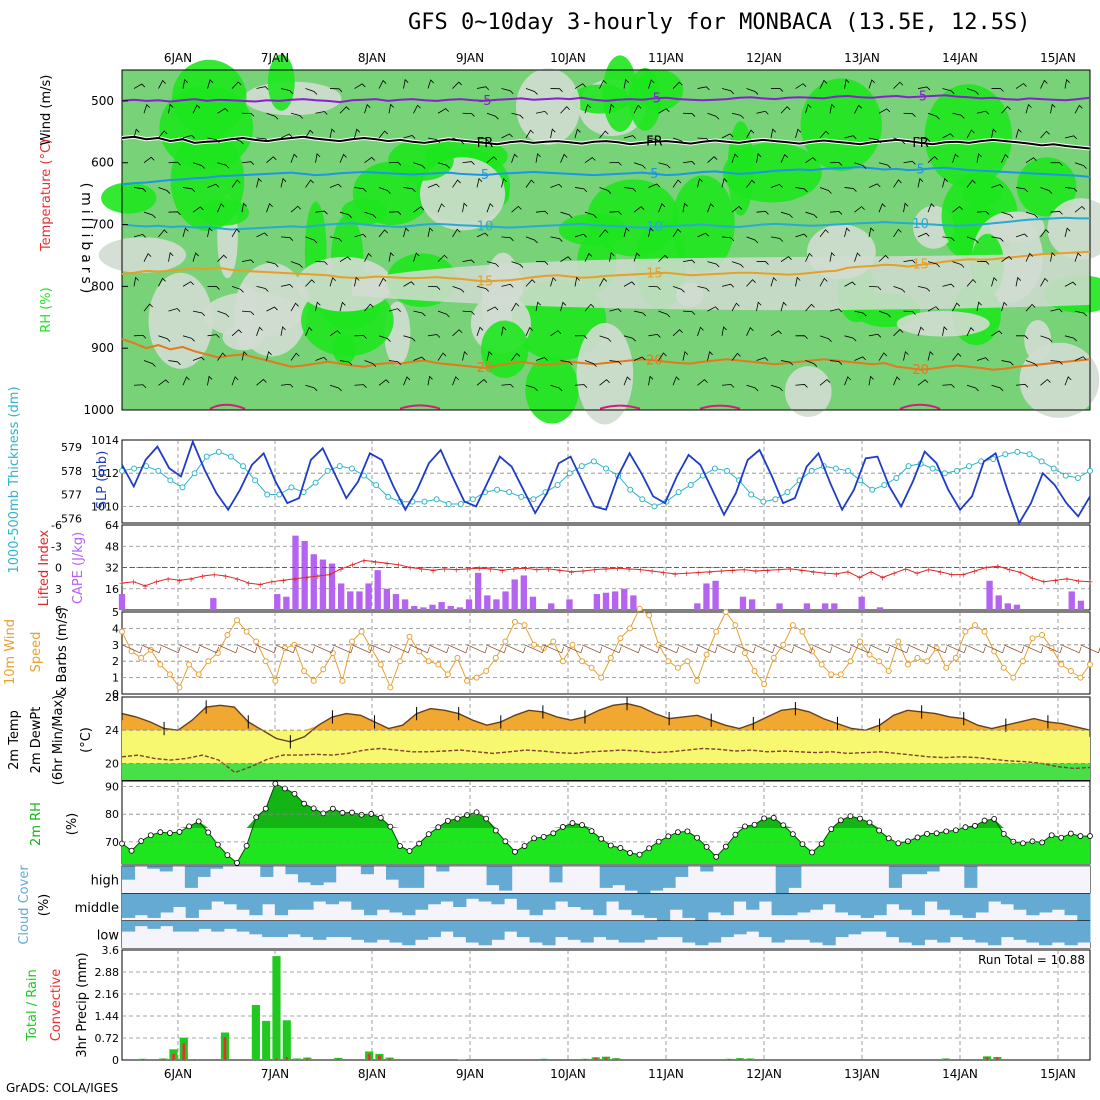  I want to click on cloud-row-label: high, so click(105, 881).